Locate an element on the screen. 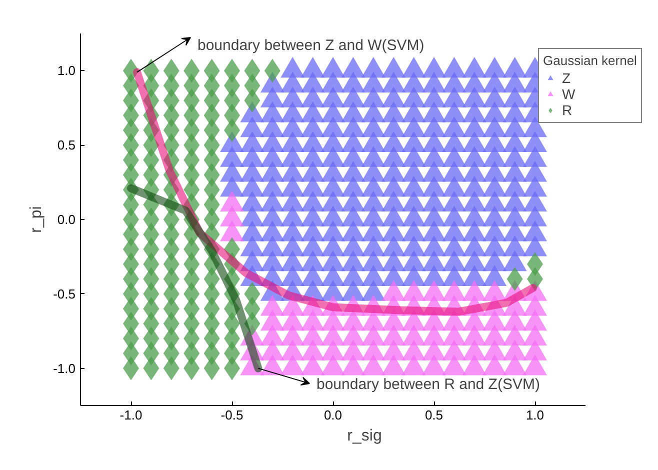  annotation: boundary between R and Z(SVM) is located at coordinates (428, 384).